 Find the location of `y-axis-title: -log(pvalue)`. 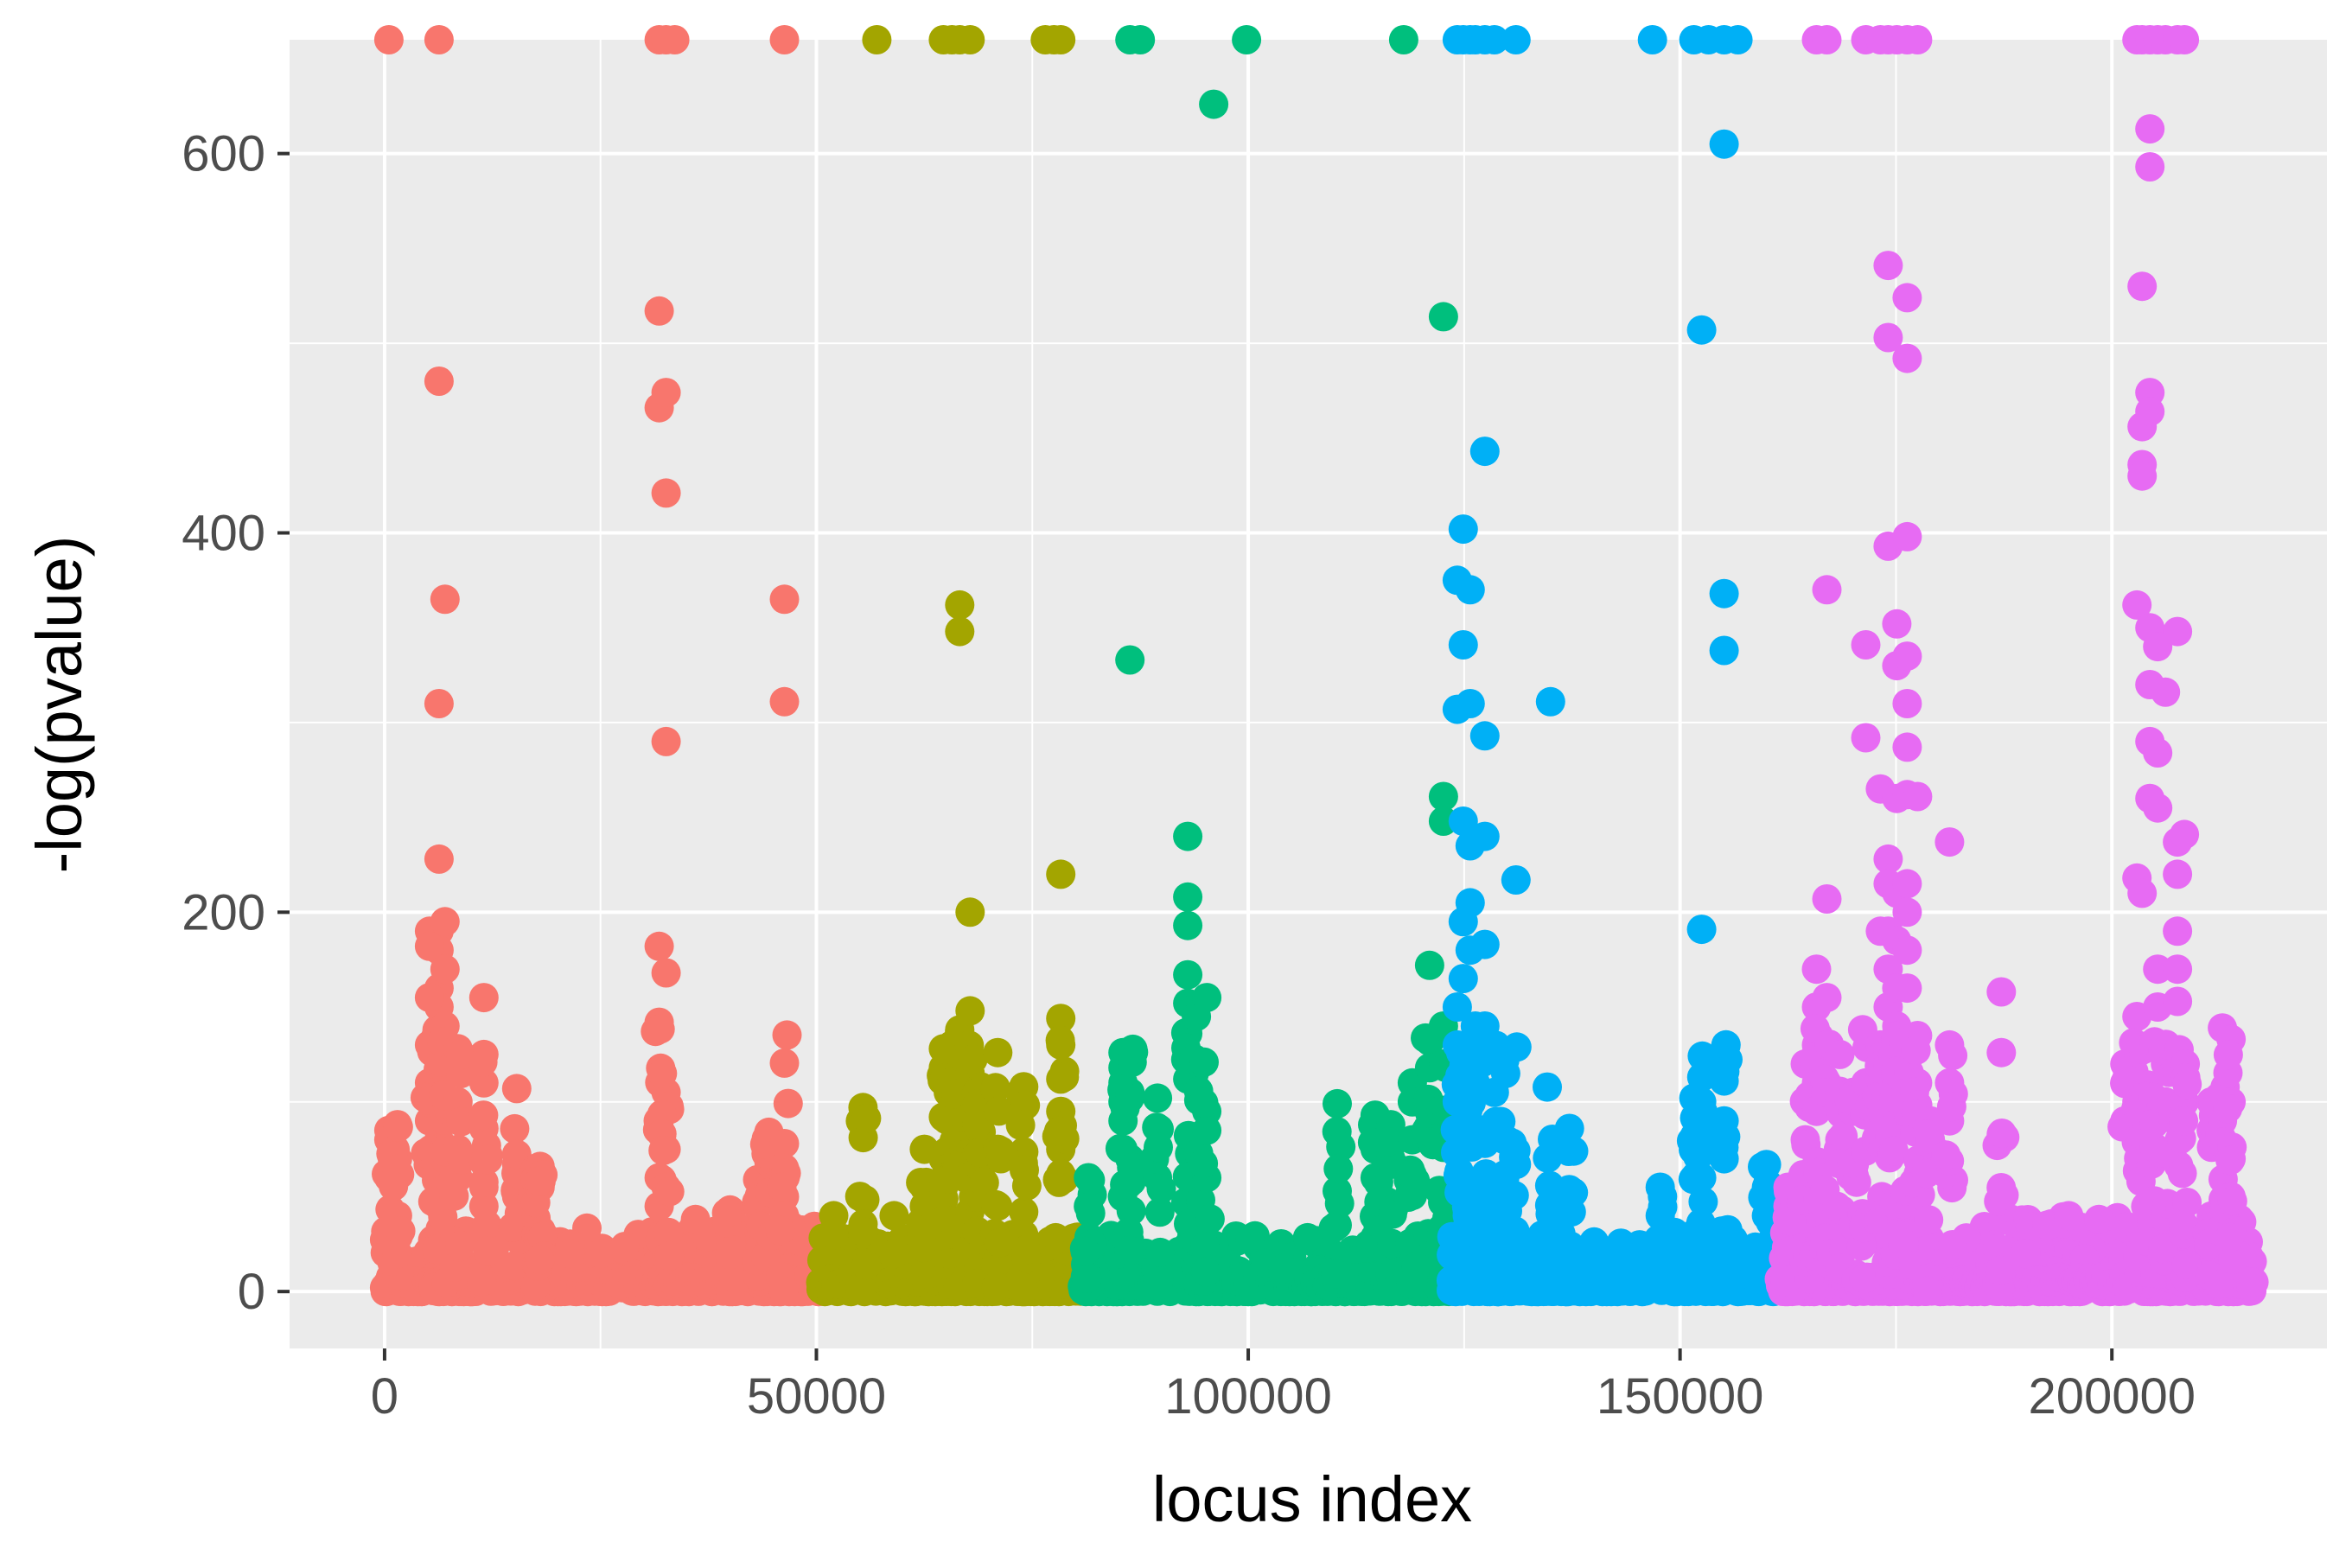

y-axis-title: -log(pvalue) is located at coordinates (59, 705).